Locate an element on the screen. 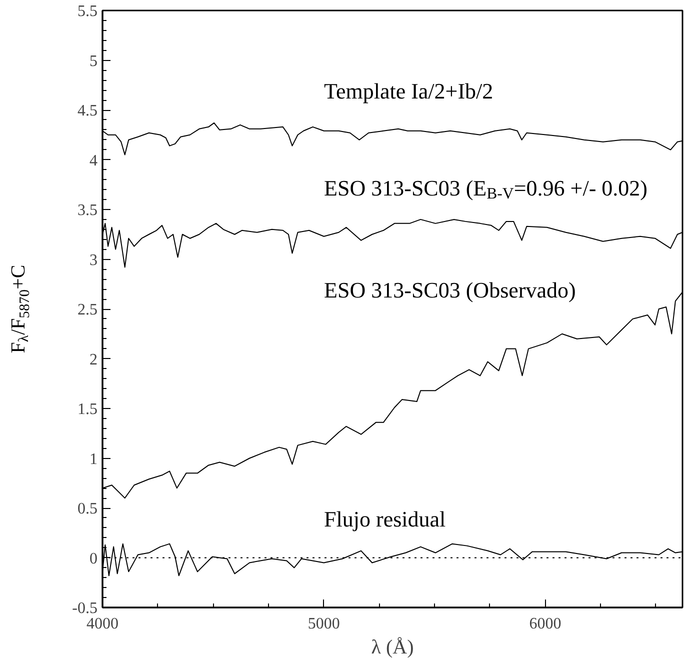  series-label: Flujo residual is located at coordinates (385, 519).